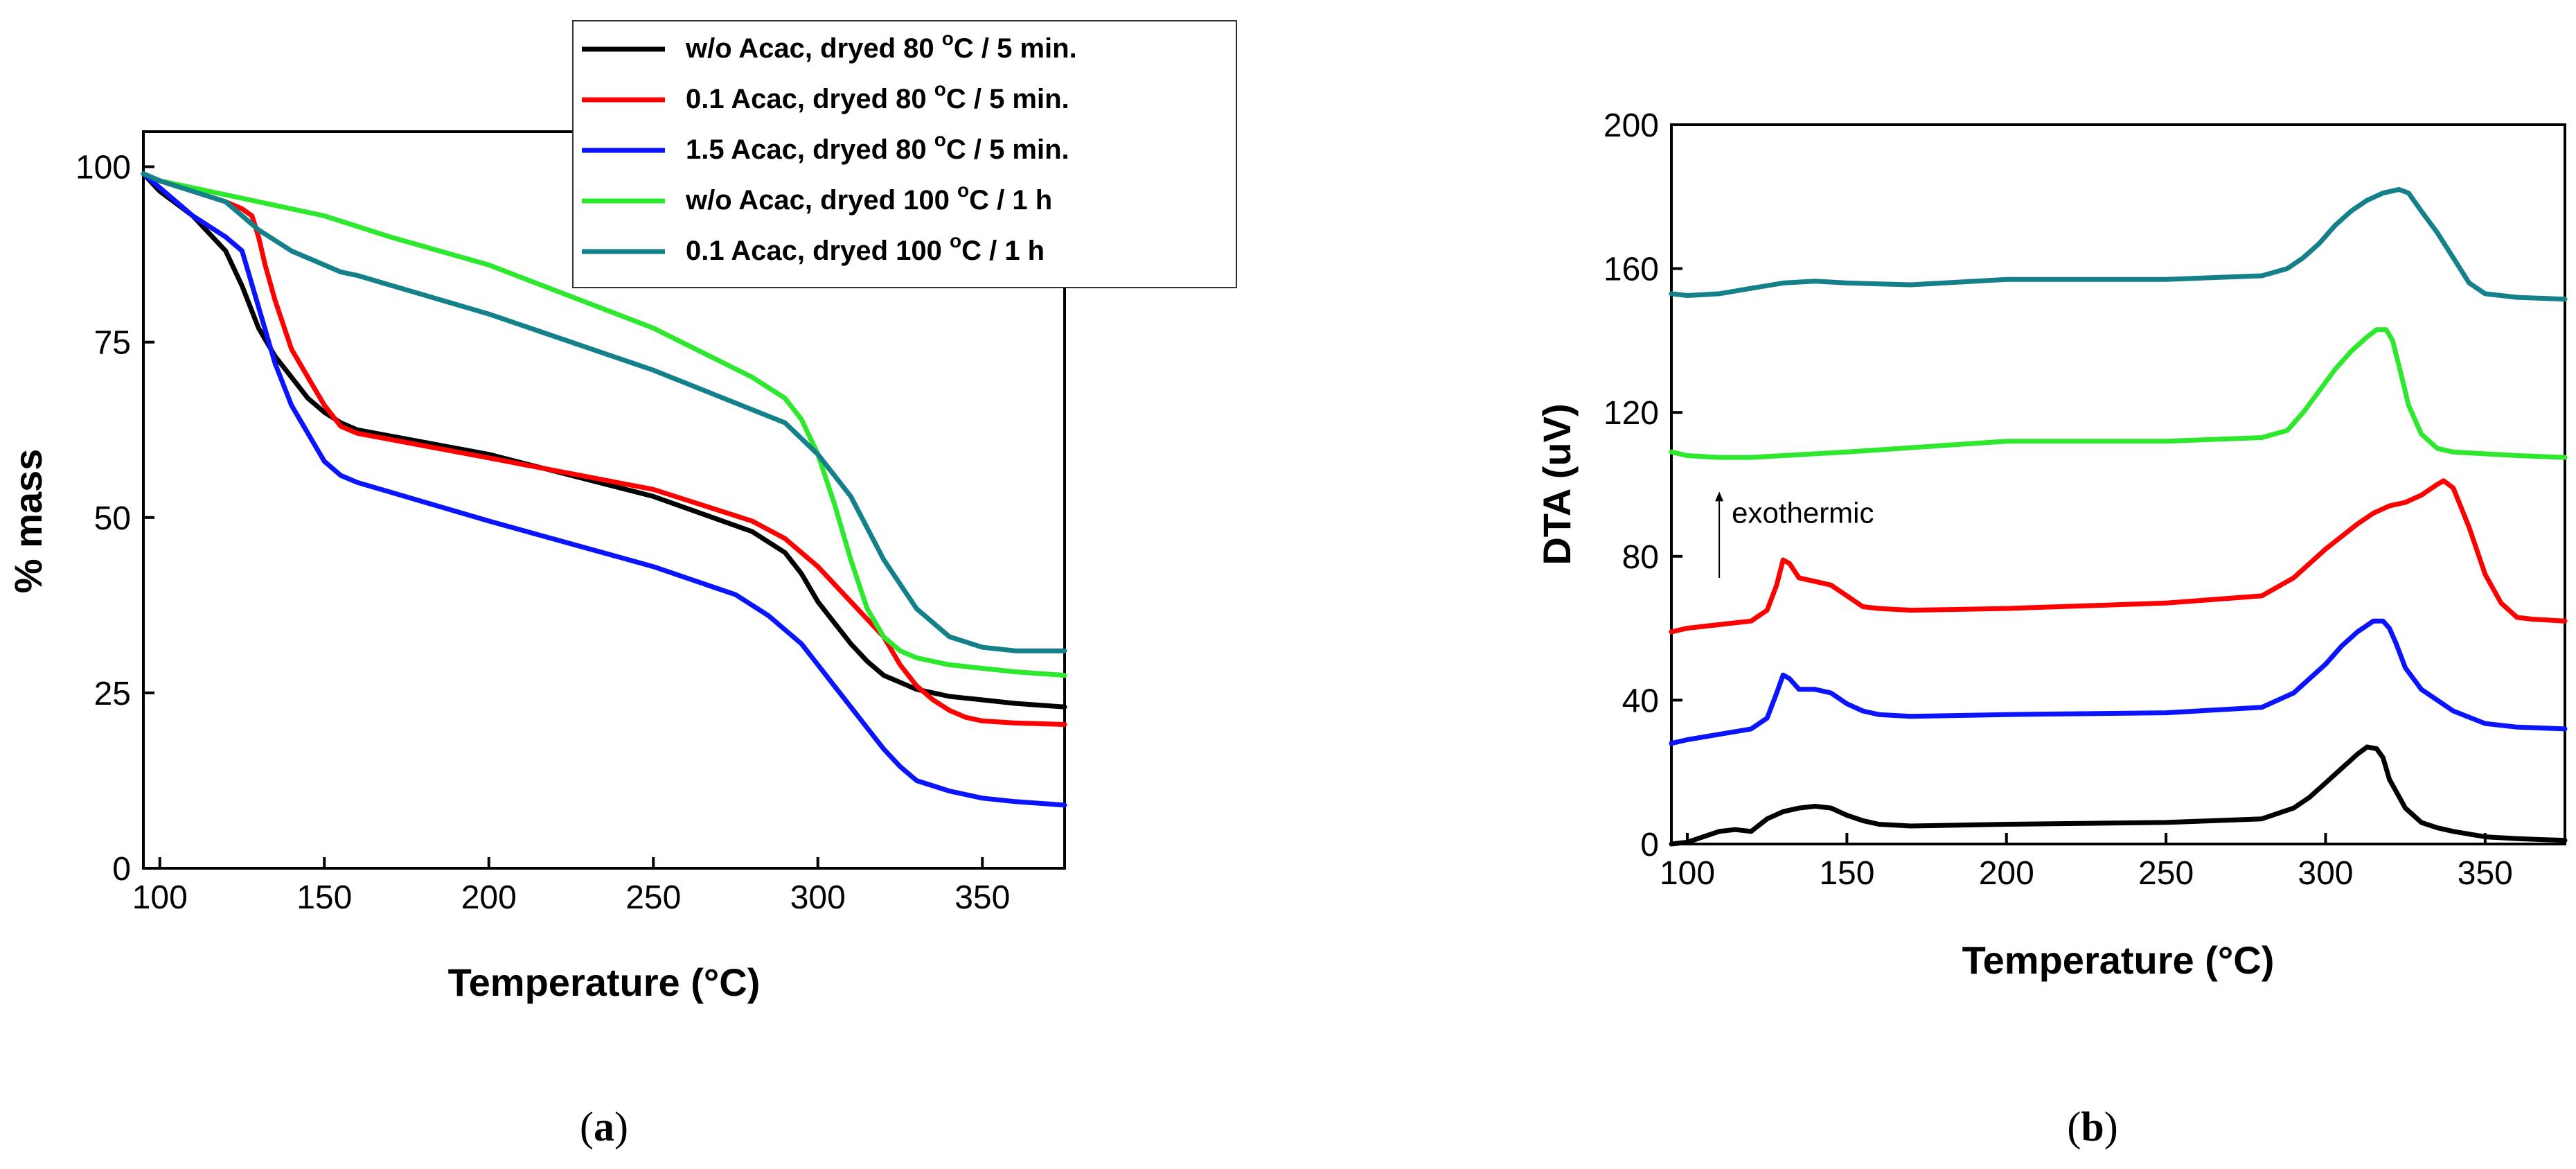 The width and height of the screenshot is (2576, 1169). I want to click on panel-a-legend-box, so click(904, 154).